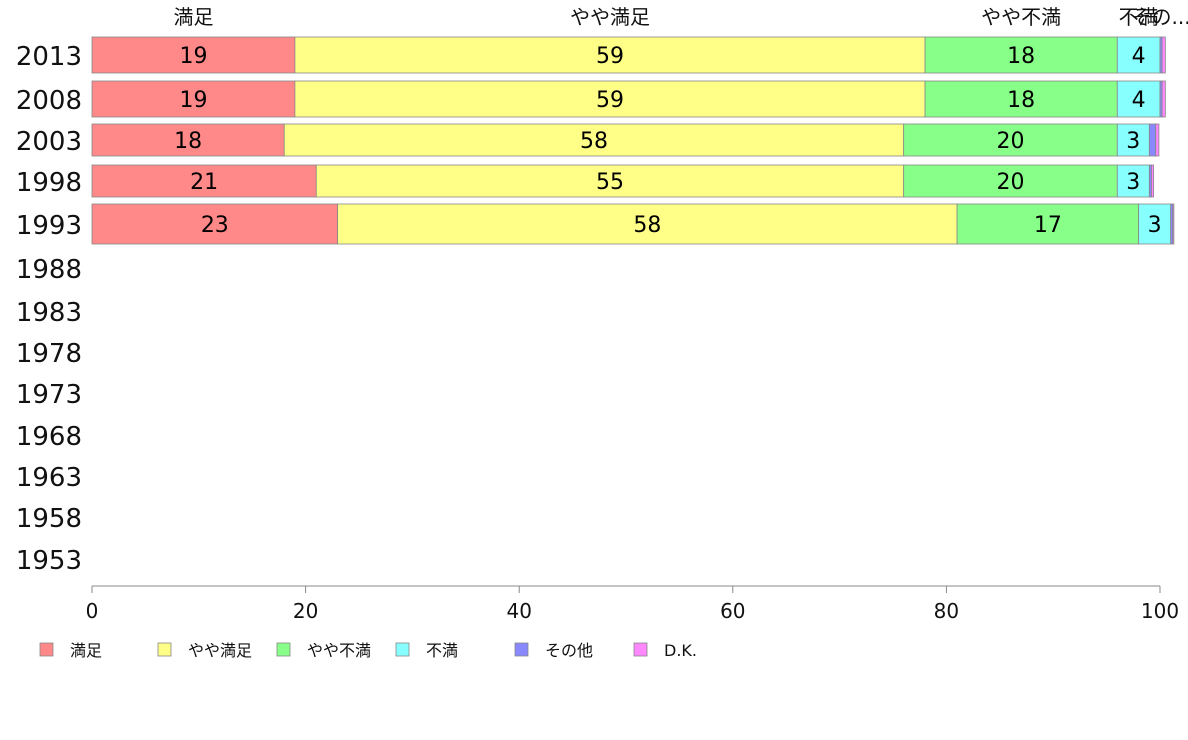  I want to click on top-segment-label-0: 満足, so click(193, 17).